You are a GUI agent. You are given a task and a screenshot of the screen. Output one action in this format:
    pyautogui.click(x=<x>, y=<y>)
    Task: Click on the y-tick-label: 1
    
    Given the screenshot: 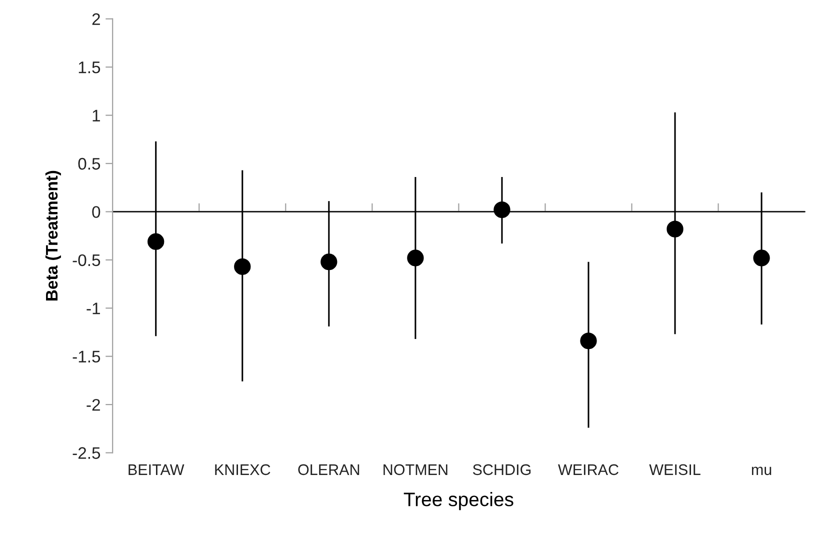 What is the action you would take?
    pyautogui.click(x=96, y=116)
    